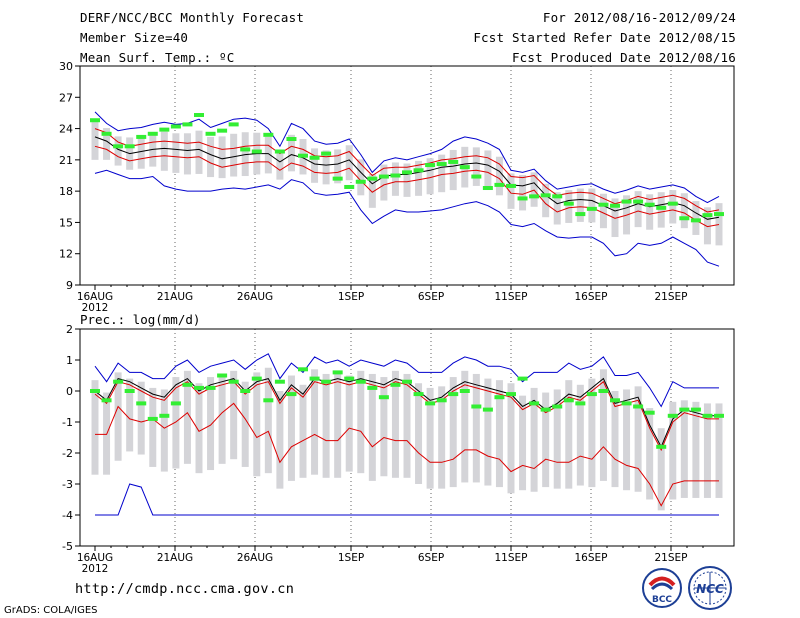 The width and height of the screenshot is (800, 618). I want to click on prec-y-tick-label: -3, so click(67, 484).